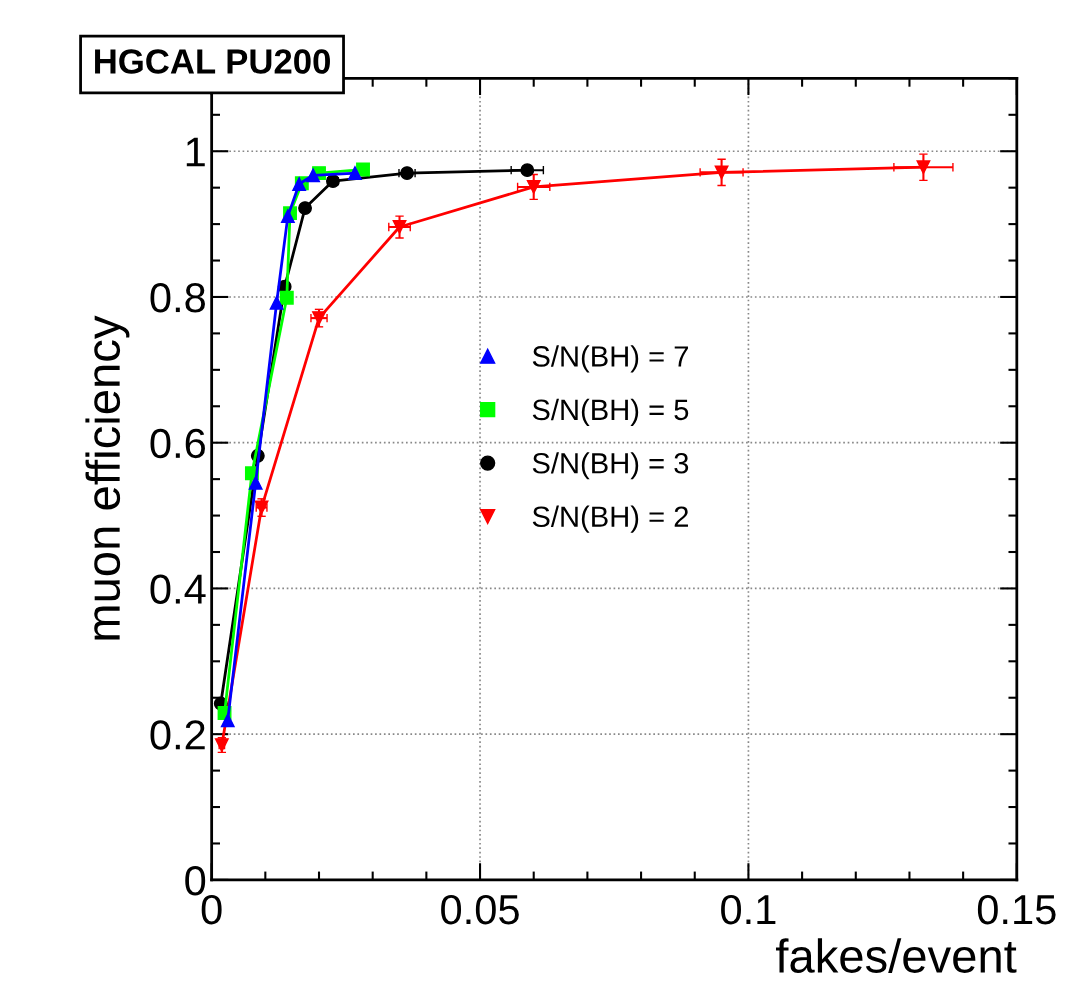 This screenshot has width=1091, height=992. What do you see at coordinates (177, 735) in the screenshot?
I see `y-tick-label: 0.2` at bounding box center [177, 735].